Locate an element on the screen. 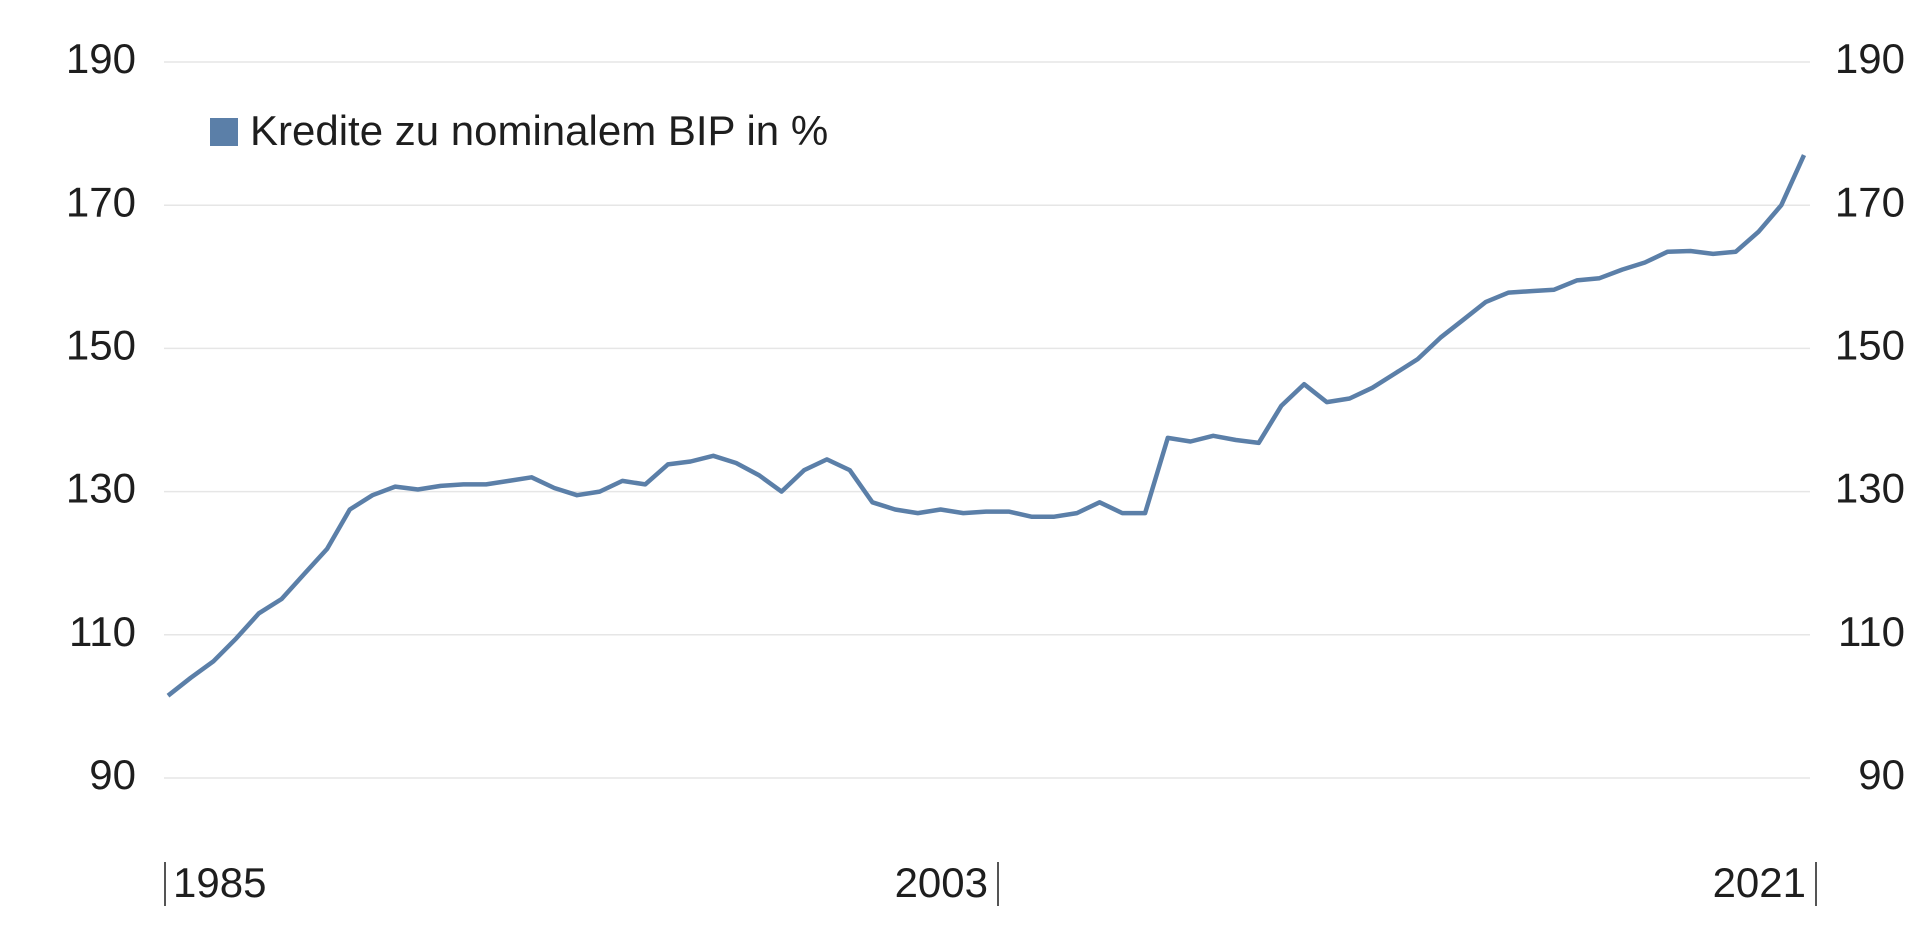 The width and height of the screenshot is (1920, 929). y-tick-label-left: 130 is located at coordinates (101, 488).